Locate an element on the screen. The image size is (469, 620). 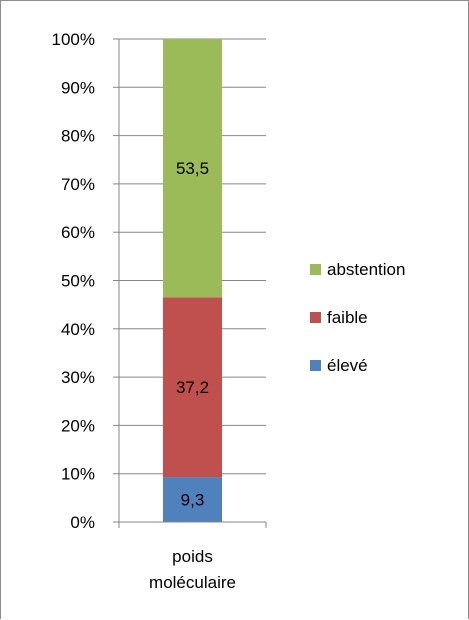
legend-label: faible is located at coordinates (347, 317).